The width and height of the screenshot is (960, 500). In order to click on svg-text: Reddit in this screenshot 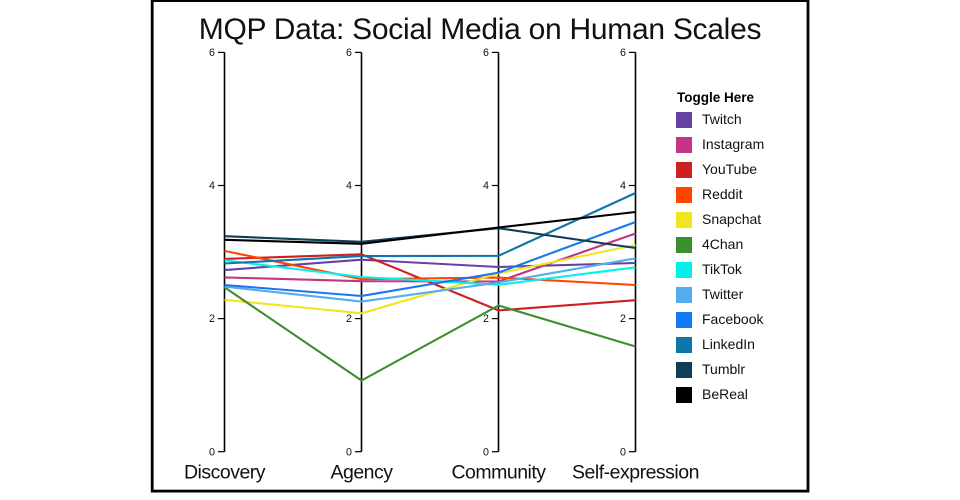, I will do `click(722, 194)`.